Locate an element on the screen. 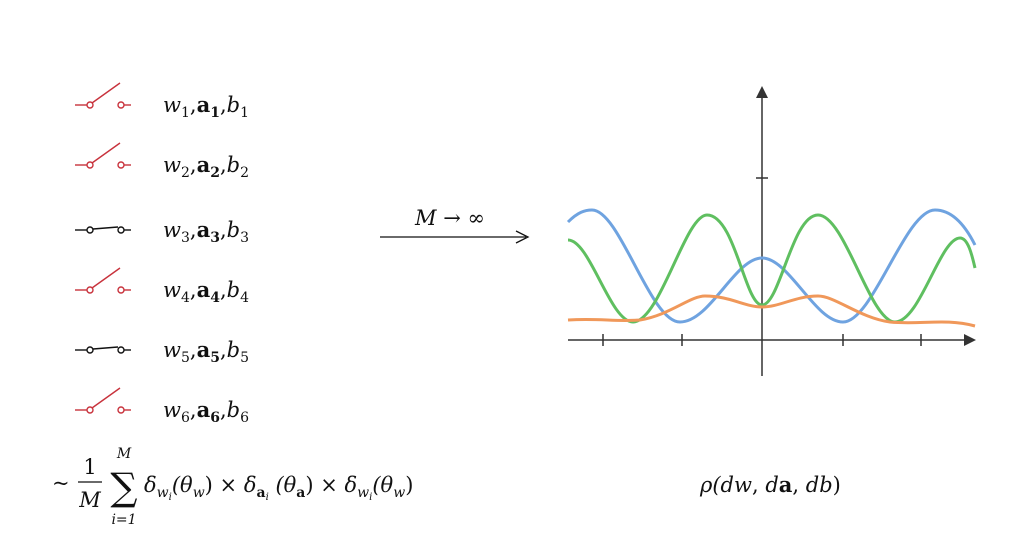 The height and width of the screenshot is (555, 1024). neuron-params: w6,a6,b6 is located at coordinates (206, 411).